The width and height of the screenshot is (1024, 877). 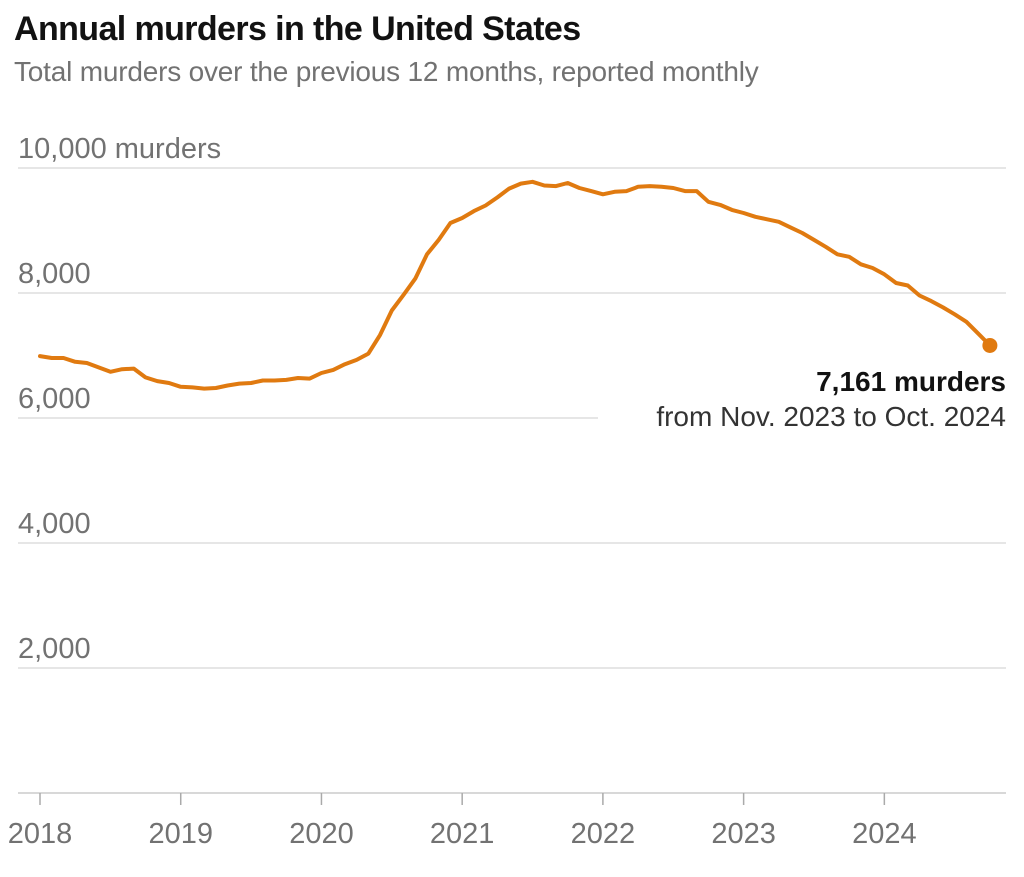 I want to click on y-tick-label: 2,000, so click(x=54, y=649).